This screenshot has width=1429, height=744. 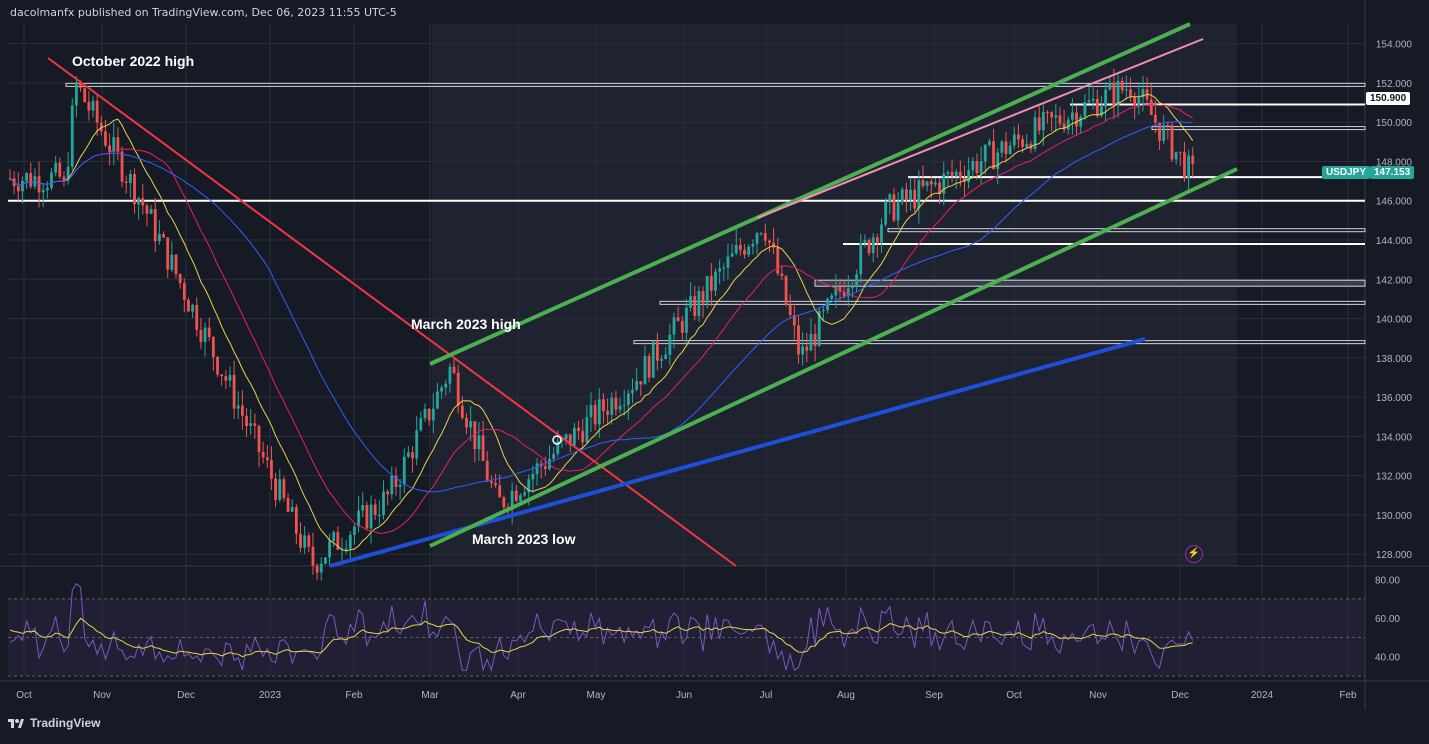 I want to click on price-axis-tick: 144.000, so click(x=1394, y=241).